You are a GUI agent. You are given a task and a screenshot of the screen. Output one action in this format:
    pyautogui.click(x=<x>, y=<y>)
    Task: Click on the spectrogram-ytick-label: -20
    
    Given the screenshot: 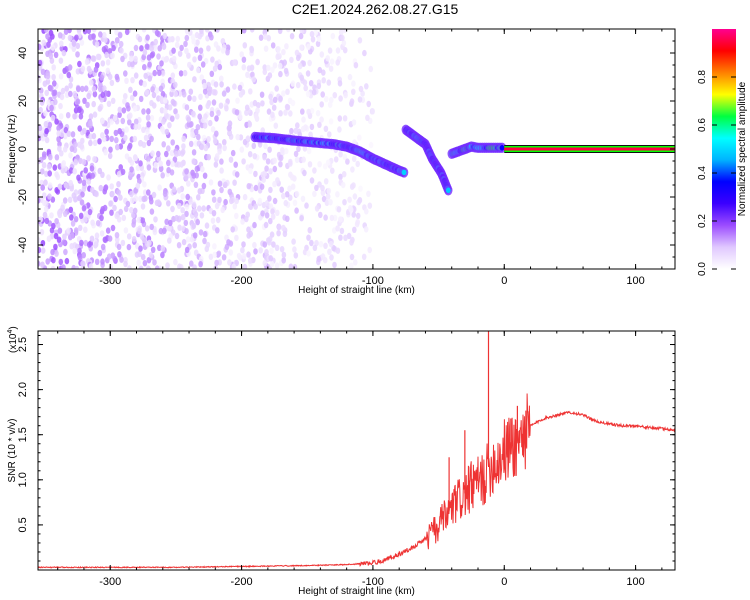 What is the action you would take?
    pyautogui.click(x=23, y=197)
    